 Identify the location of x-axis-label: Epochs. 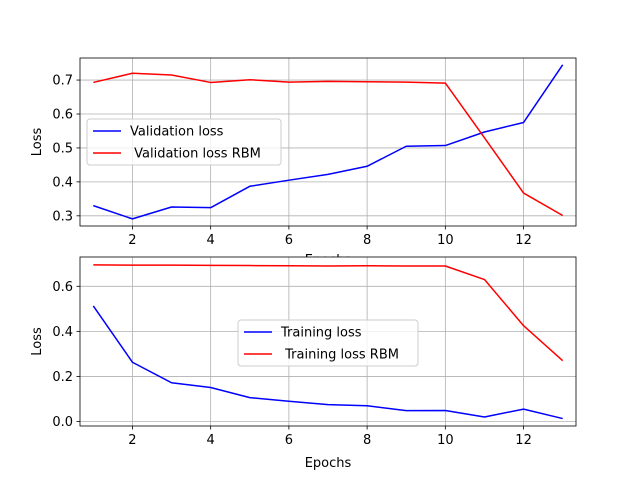
(328, 463).